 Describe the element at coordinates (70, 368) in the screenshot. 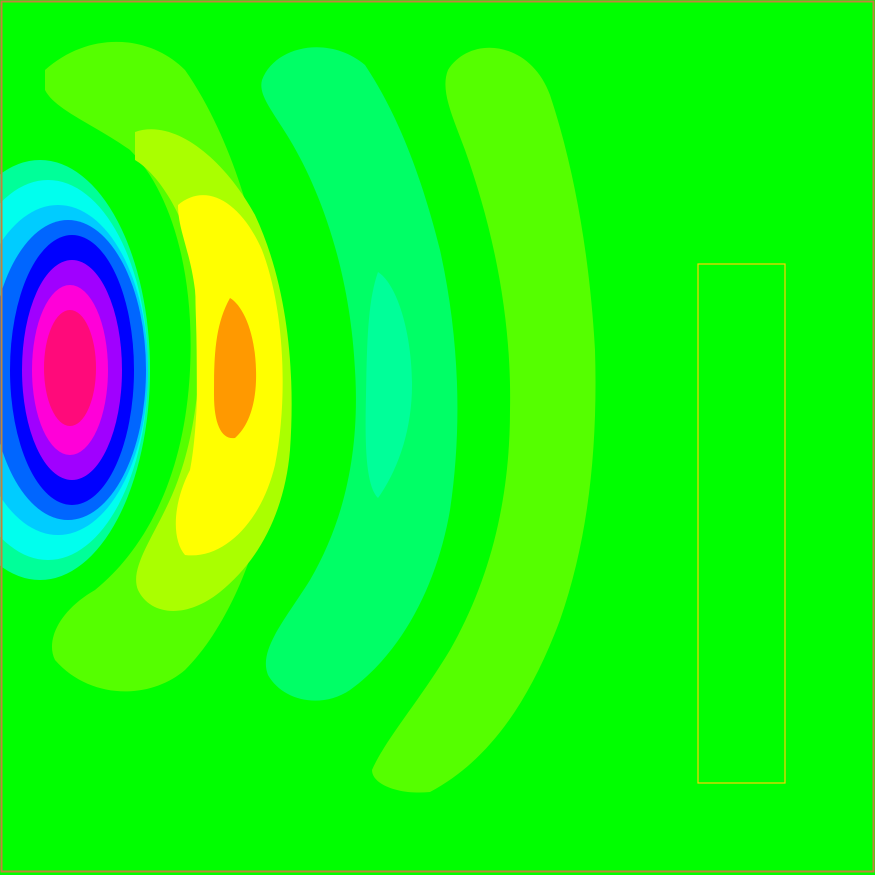

I see `contour-band-most-negative-core` at that location.